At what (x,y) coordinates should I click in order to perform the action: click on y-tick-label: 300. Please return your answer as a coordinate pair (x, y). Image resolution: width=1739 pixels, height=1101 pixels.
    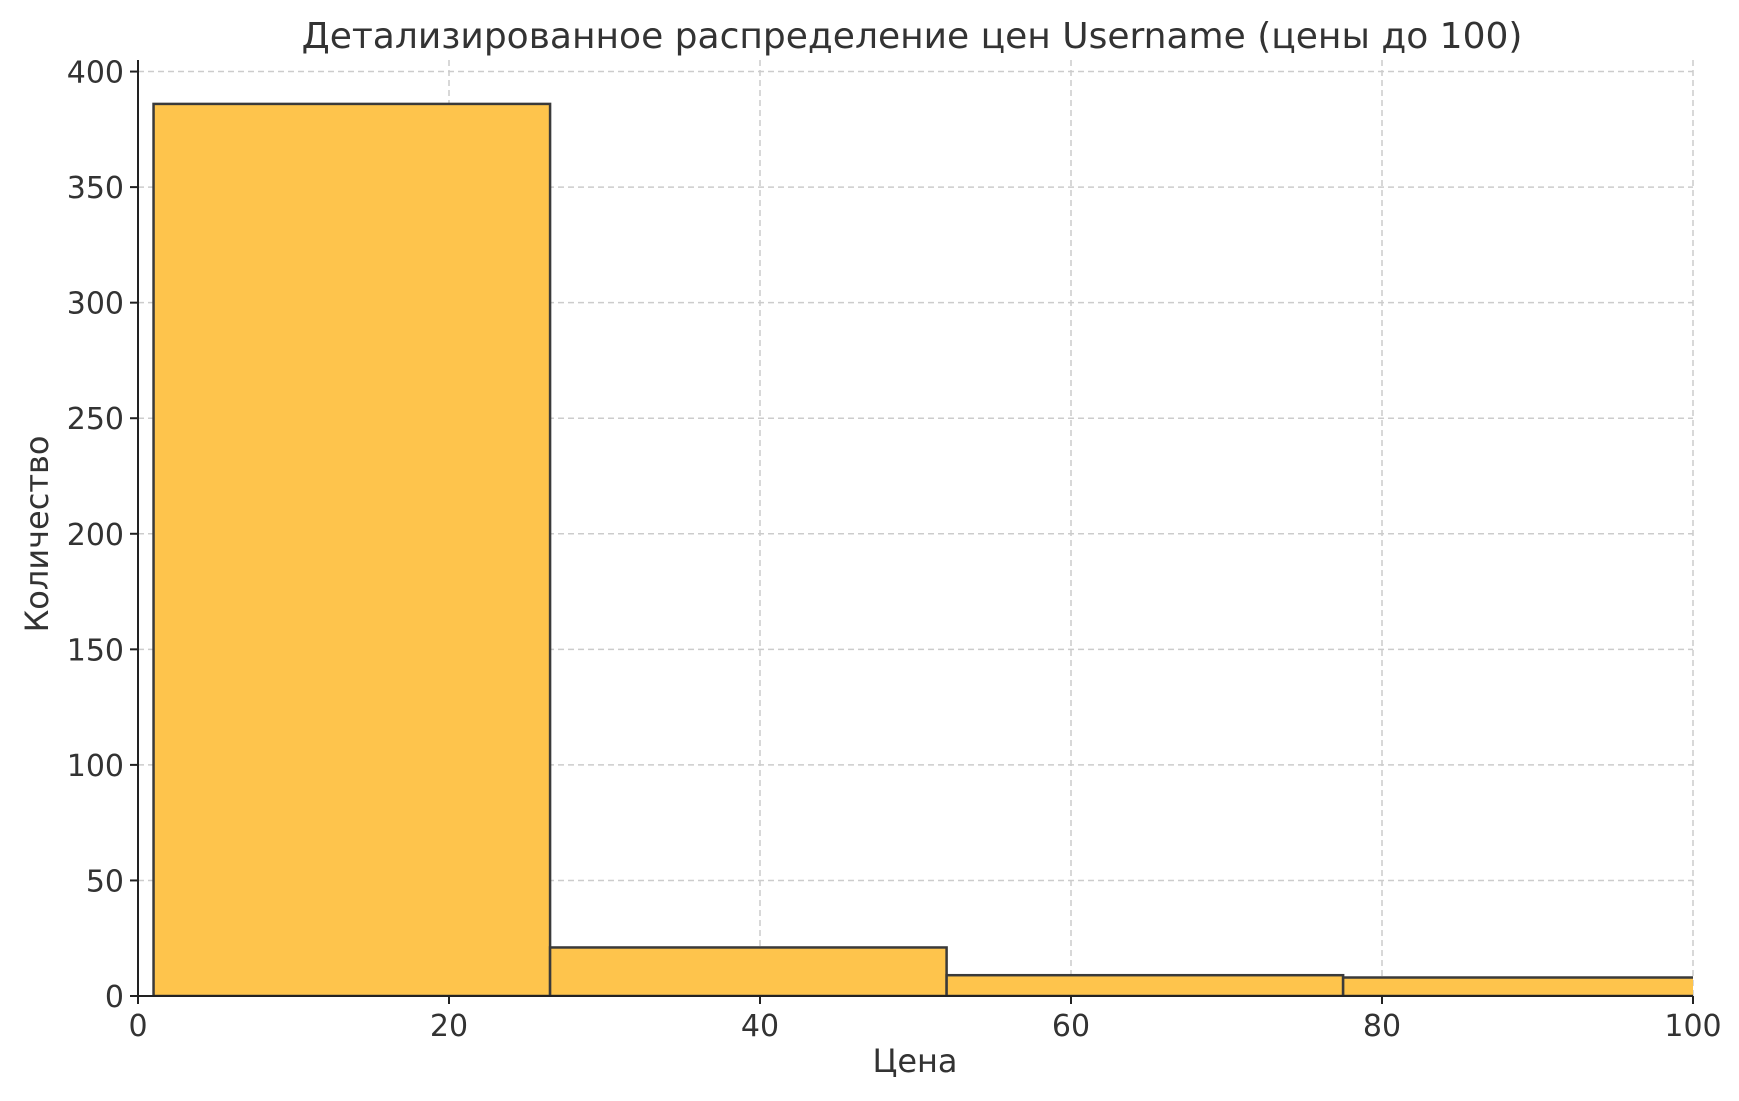
    Looking at the image, I should click on (95, 304).